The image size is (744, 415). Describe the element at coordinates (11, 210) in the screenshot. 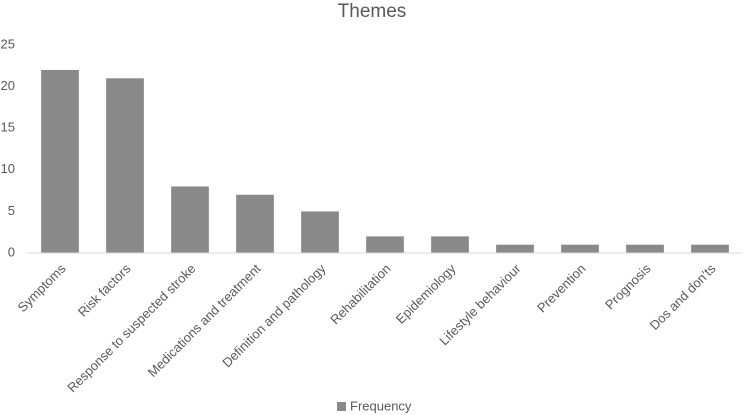

I see `y-tick-label: 5` at that location.